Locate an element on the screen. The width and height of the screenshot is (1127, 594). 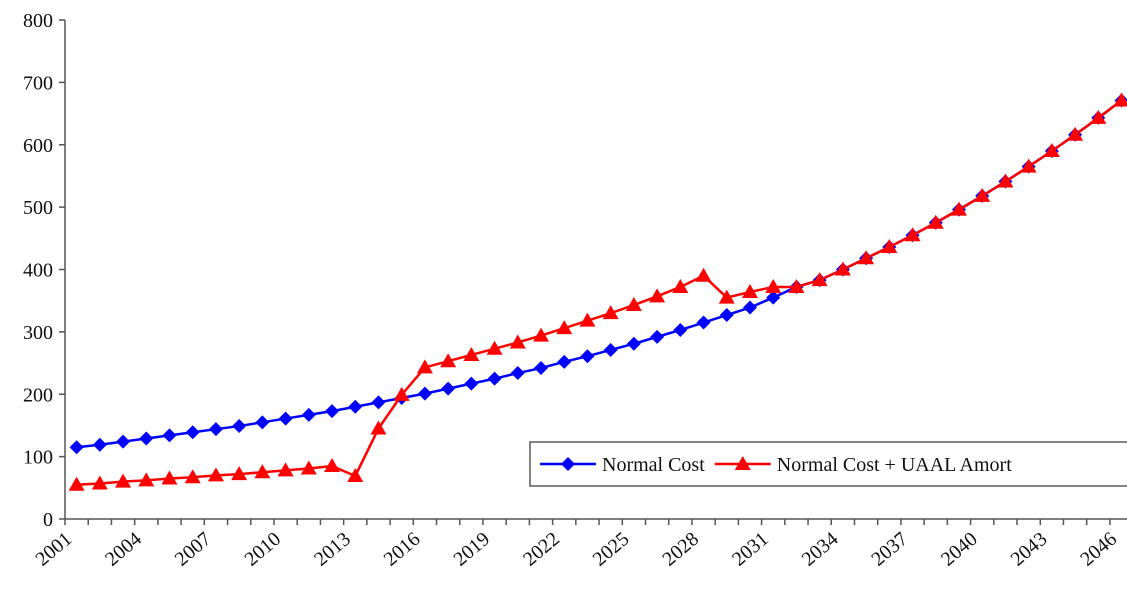
y-tick-label: 800 is located at coordinates (38, 21).